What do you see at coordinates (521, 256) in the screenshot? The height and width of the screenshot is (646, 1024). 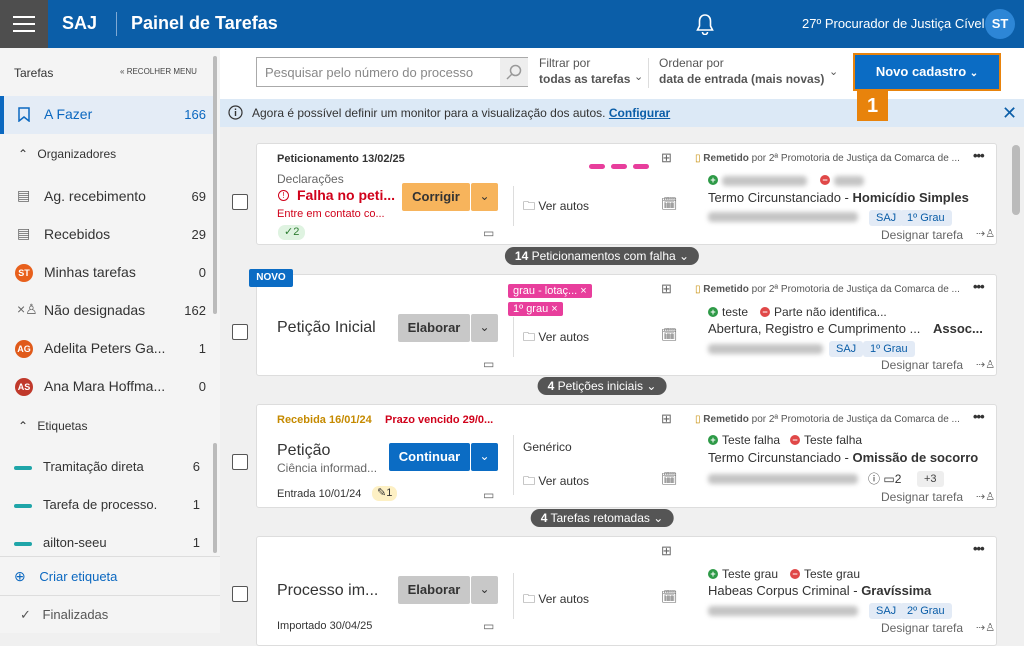 I see `group-count: 14` at bounding box center [521, 256].